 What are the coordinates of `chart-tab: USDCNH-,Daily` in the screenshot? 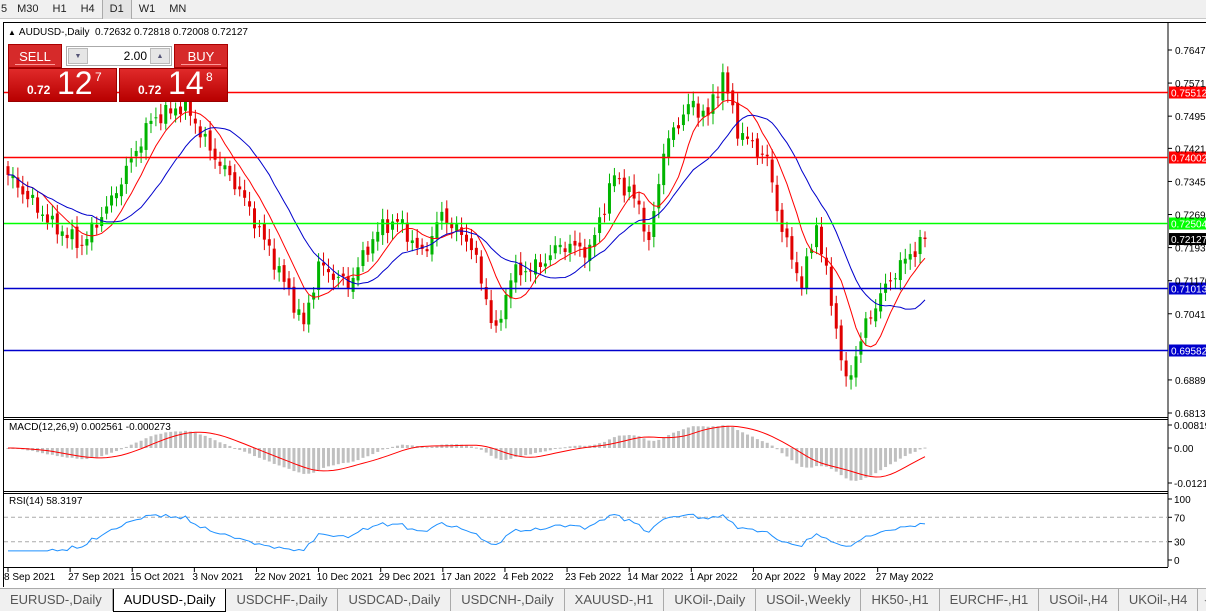 It's located at (508, 600).